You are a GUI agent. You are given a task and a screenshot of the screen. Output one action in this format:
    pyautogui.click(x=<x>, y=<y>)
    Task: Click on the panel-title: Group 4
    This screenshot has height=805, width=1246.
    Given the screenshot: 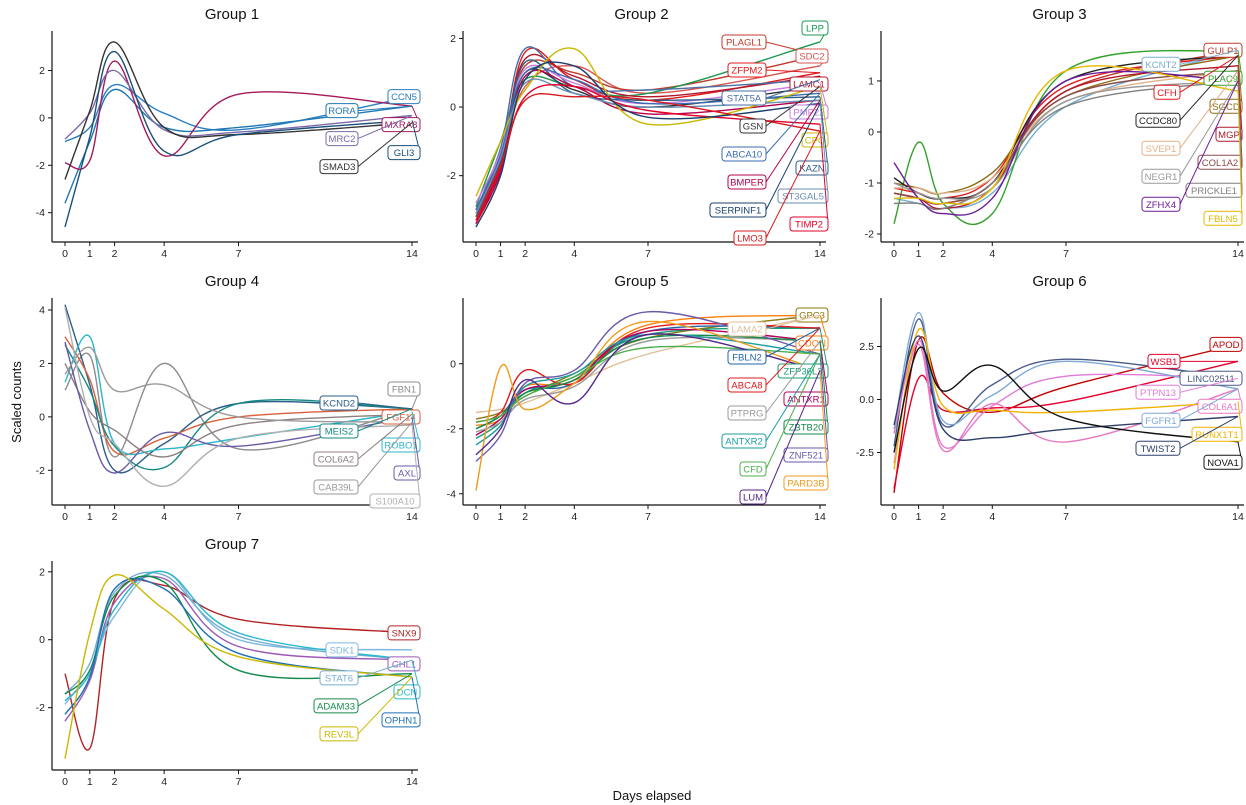 What is the action you would take?
    pyautogui.click(x=232, y=281)
    